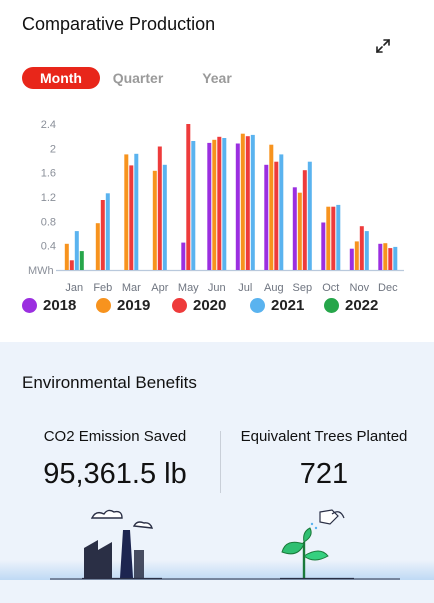 Image resolution: width=434 pixels, height=603 pixels. Describe the element at coordinates (179, 305) in the screenshot. I see `legend-dot-2020` at that location.